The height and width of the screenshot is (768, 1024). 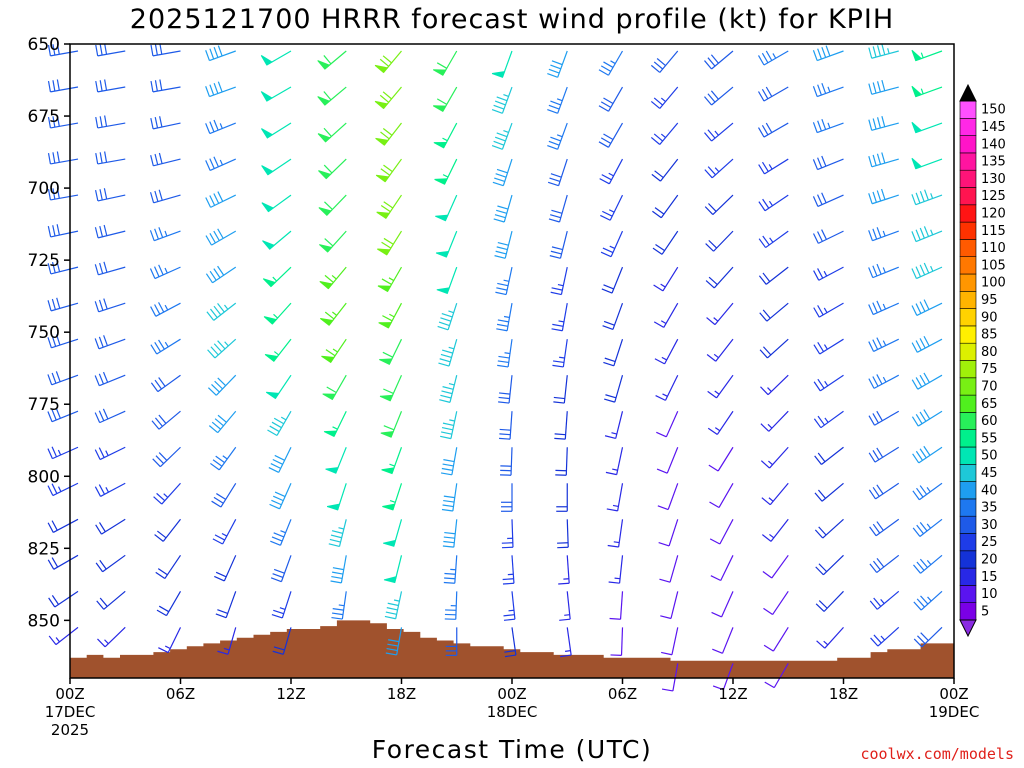 I want to click on colorbar-label: 70, so click(x=989, y=386).